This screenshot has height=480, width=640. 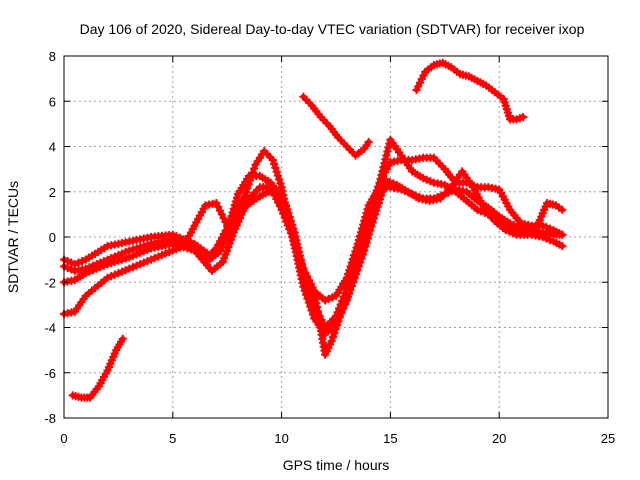 What do you see at coordinates (336, 465) in the screenshot?
I see `x-axis-label: GPS time / hours` at bounding box center [336, 465].